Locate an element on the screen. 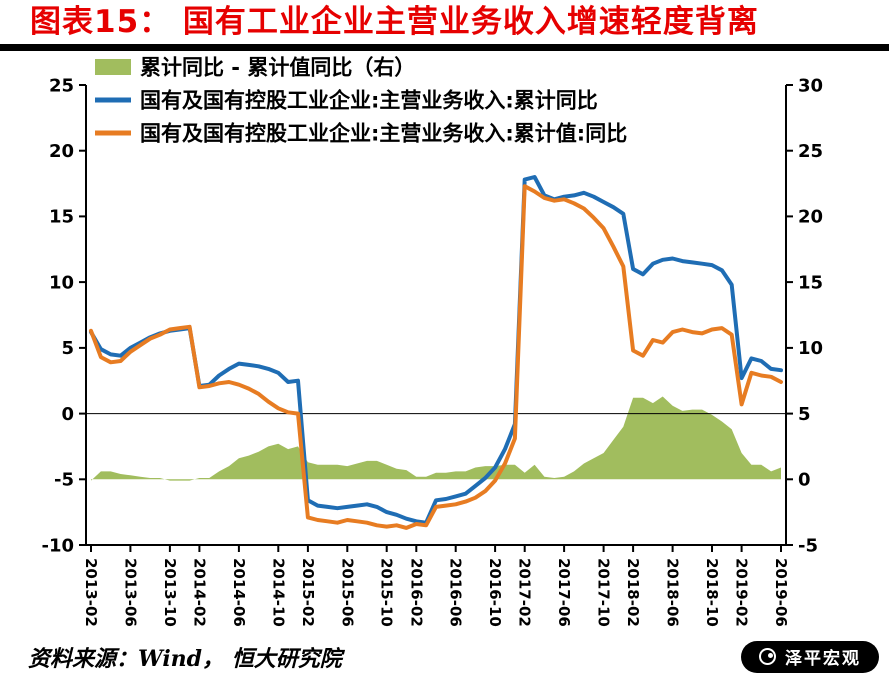 The height and width of the screenshot is (694, 889). source-note: 资料来源：Wind， 恒大研究院 is located at coordinates (185, 658).